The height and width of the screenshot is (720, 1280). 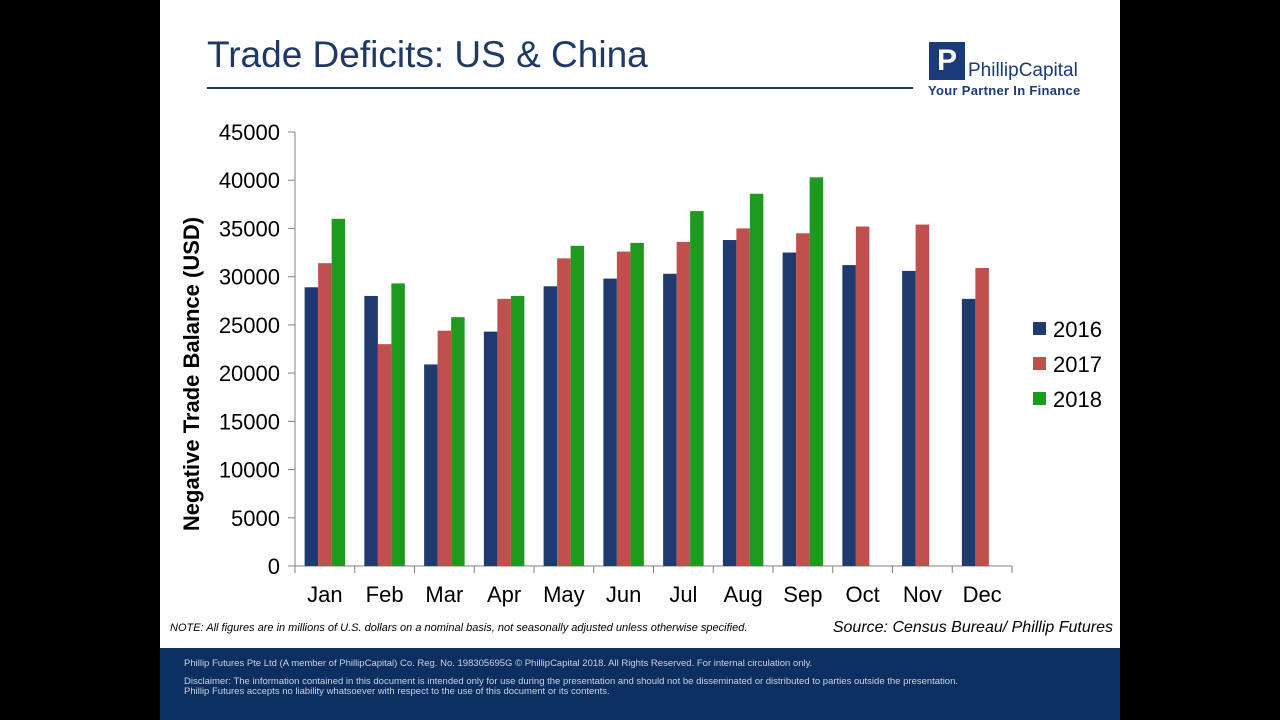 What do you see at coordinates (1077, 364) in the screenshot?
I see `legend-label-2017: 2017` at bounding box center [1077, 364].